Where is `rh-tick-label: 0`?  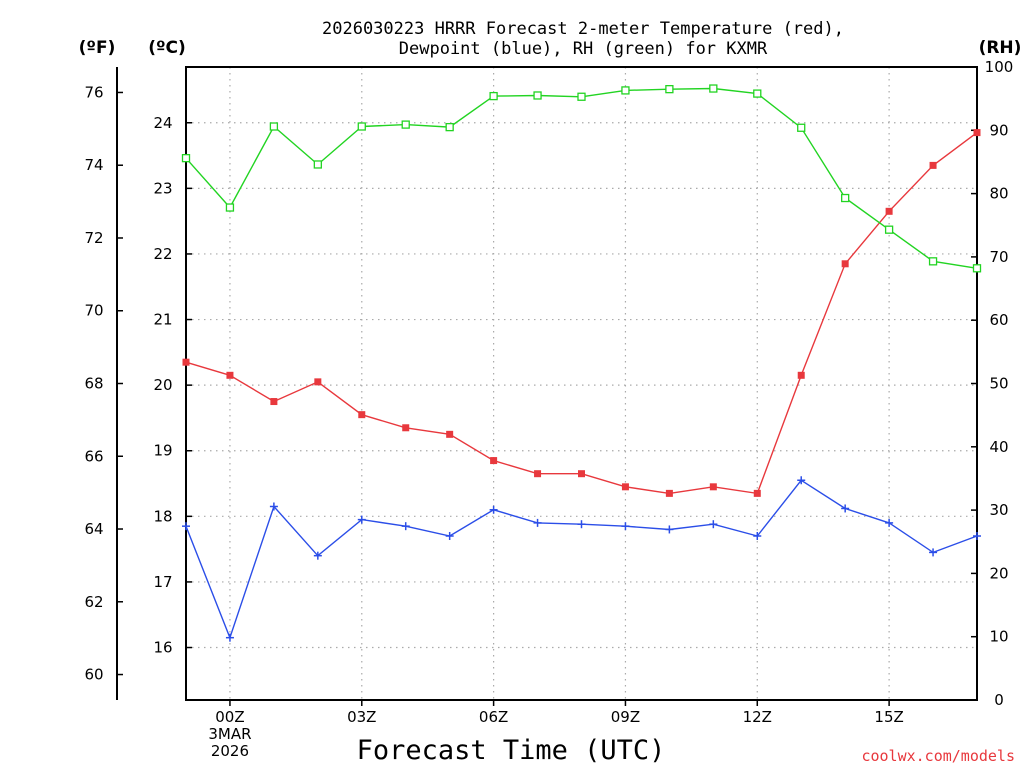
rh-tick-label: 0 is located at coordinates (999, 700).